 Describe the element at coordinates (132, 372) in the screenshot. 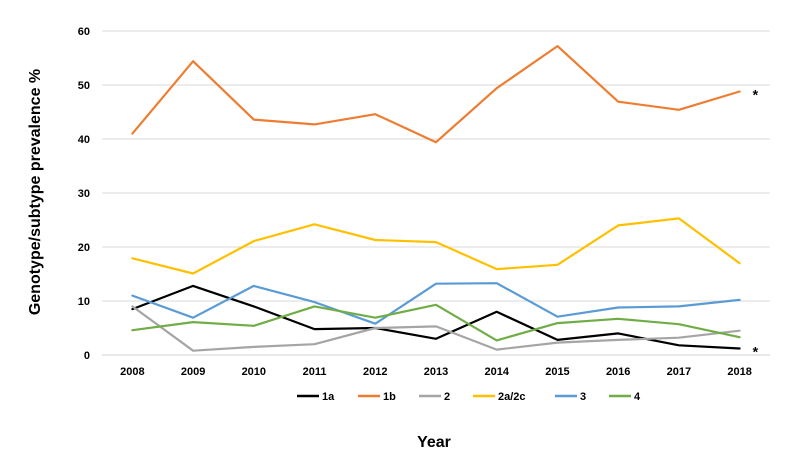

I see `x-tick-label: 2008` at that location.